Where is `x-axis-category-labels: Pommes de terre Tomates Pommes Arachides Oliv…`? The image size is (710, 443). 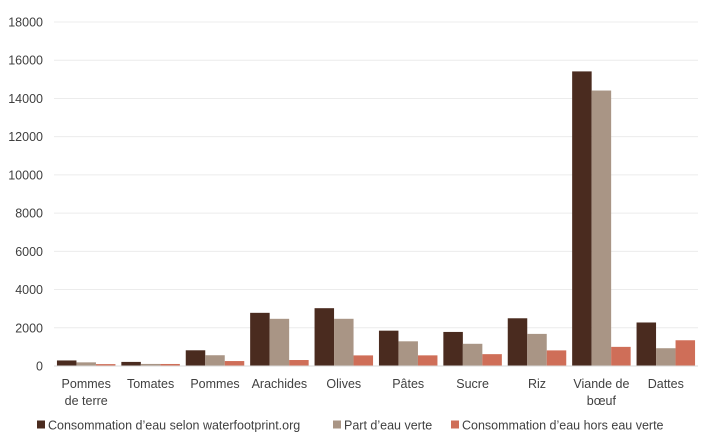 x-axis-category-labels: Pommes de terre Tomates Pommes Arachides Oliv… is located at coordinates (373, 392).